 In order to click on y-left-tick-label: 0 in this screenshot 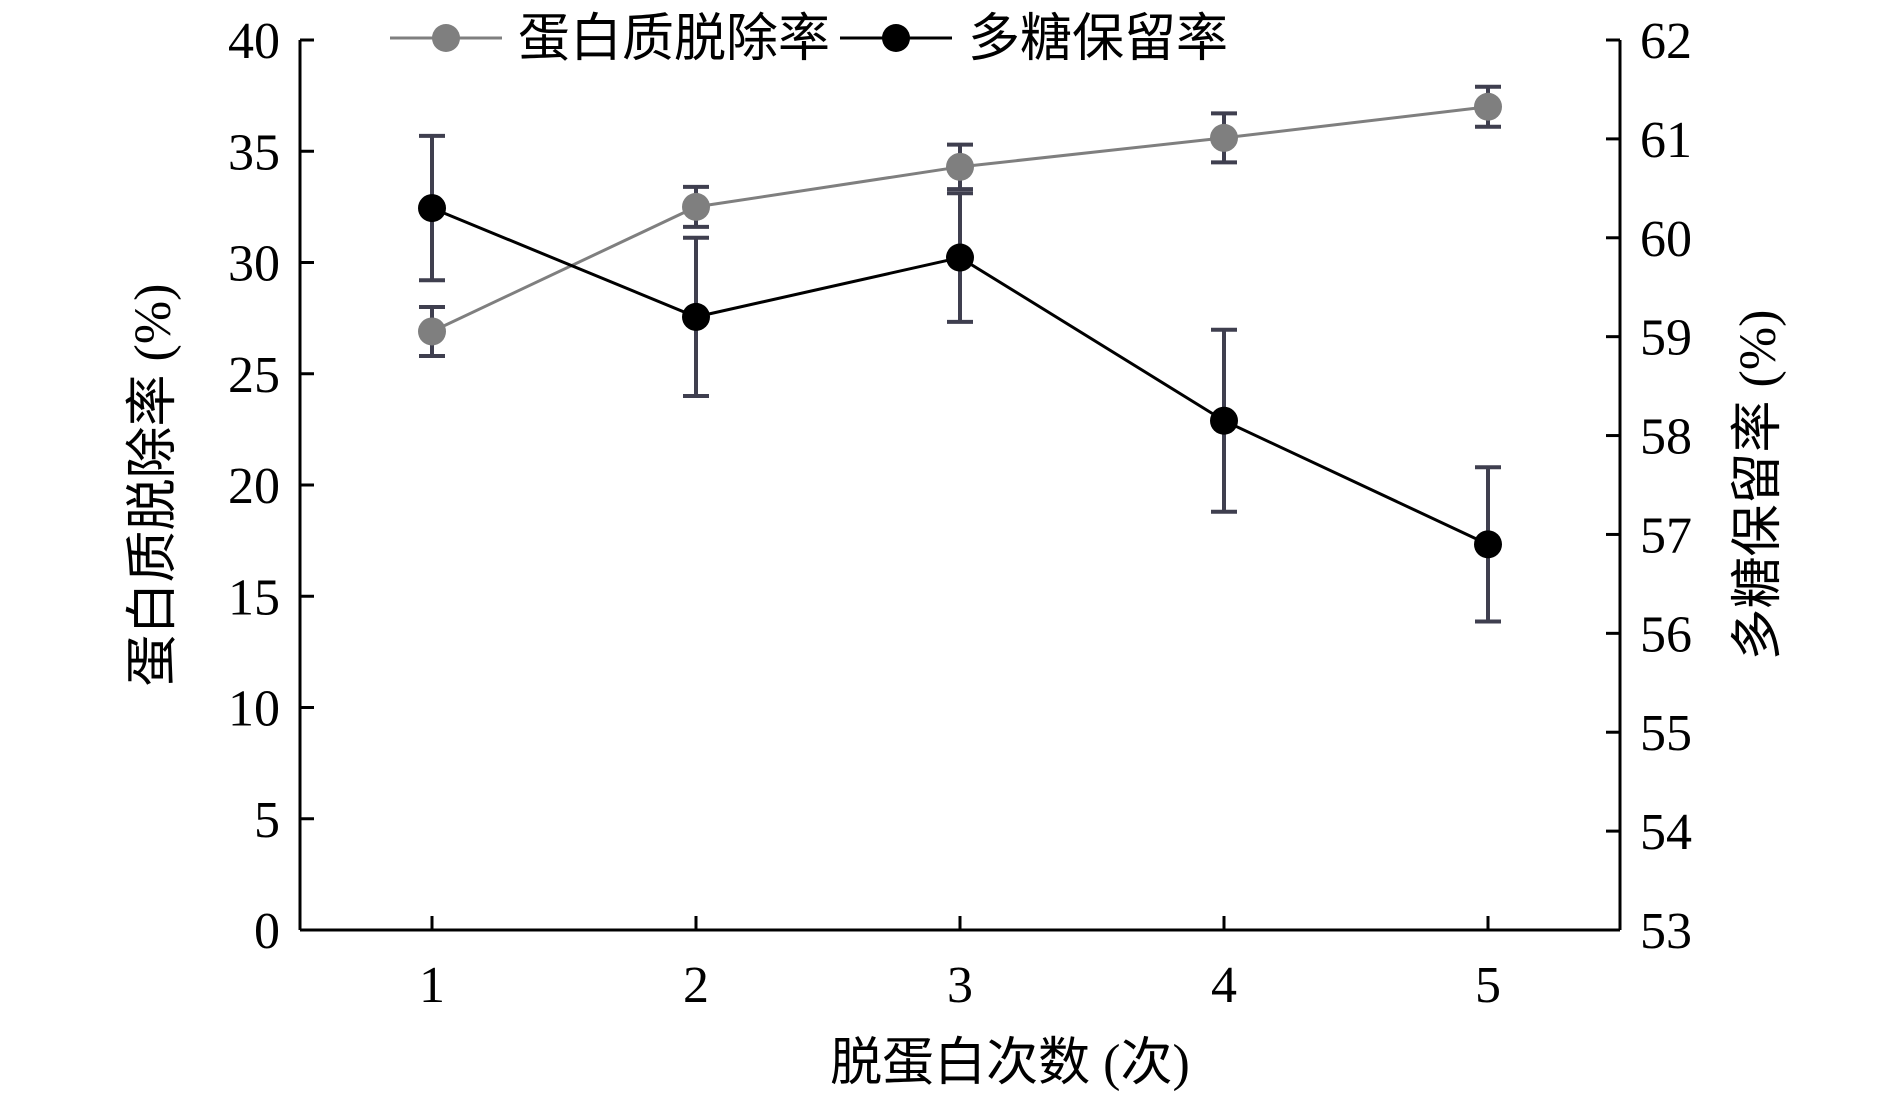, I will do `click(267, 931)`.